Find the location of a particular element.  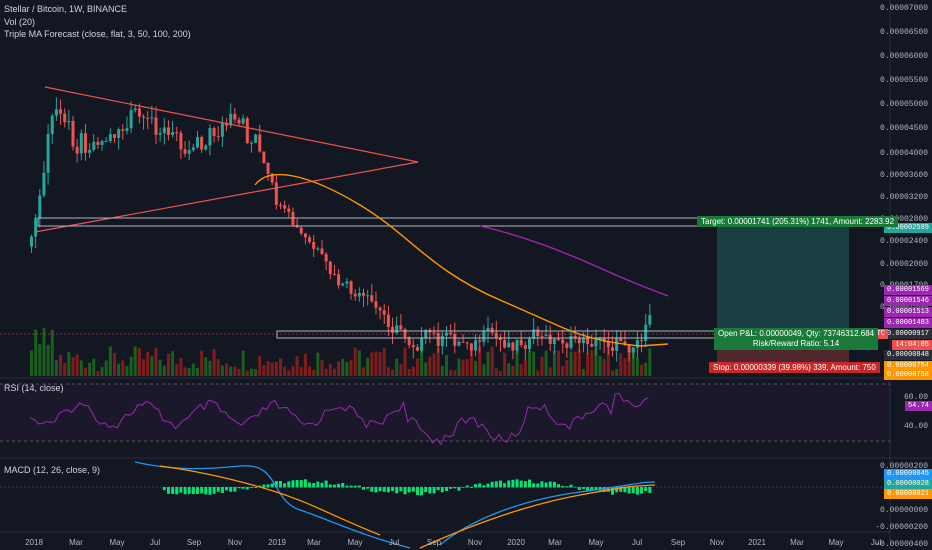

macd-label: MACD (12, 26, close, 9) is located at coordinates (52, 470).